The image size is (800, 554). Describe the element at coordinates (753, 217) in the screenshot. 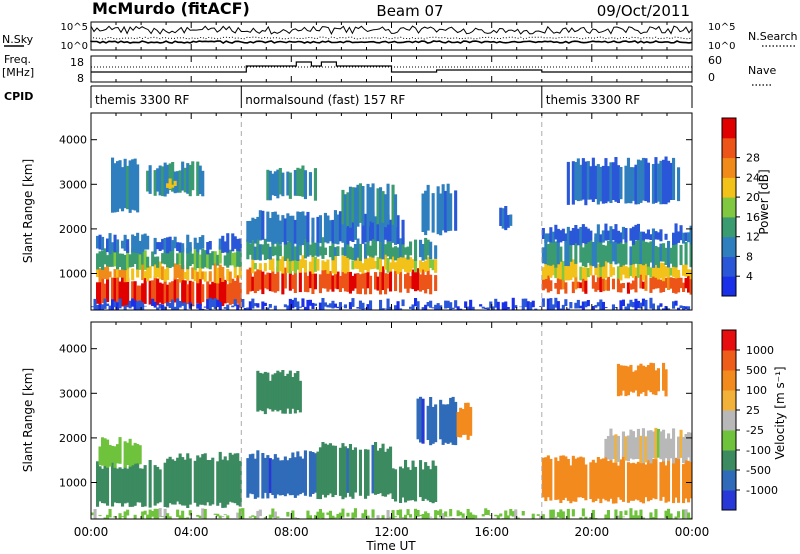

I see `colorbar-tick-label: 16` at that location.